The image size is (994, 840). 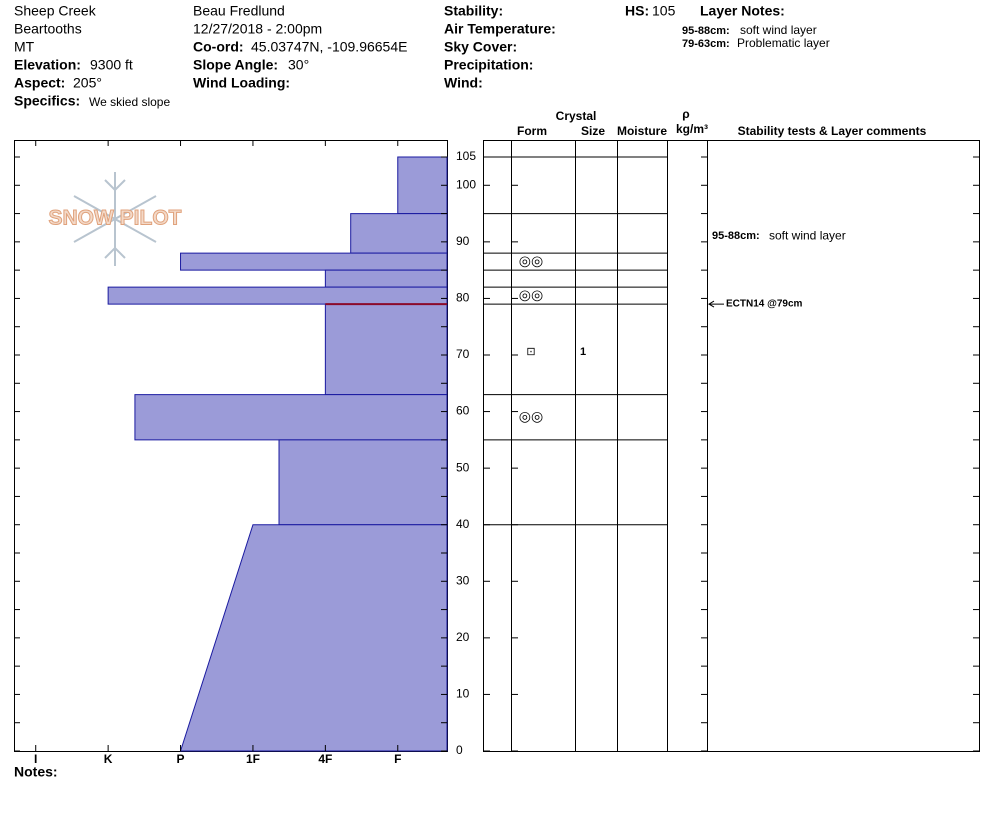 I want to click on stability-label: Stability:, so click(x=473, y=11).